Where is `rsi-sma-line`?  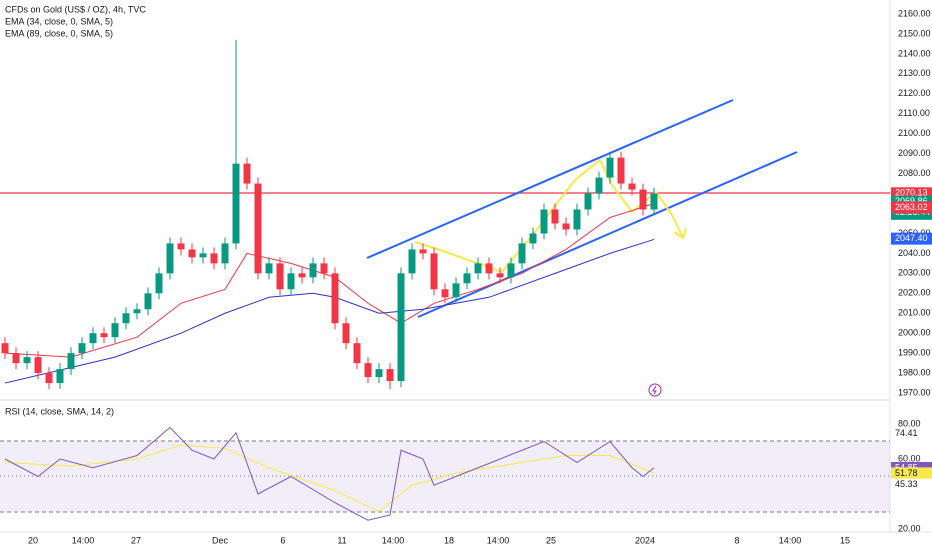
rsi-sma-line is located at coordinates (329, 478).